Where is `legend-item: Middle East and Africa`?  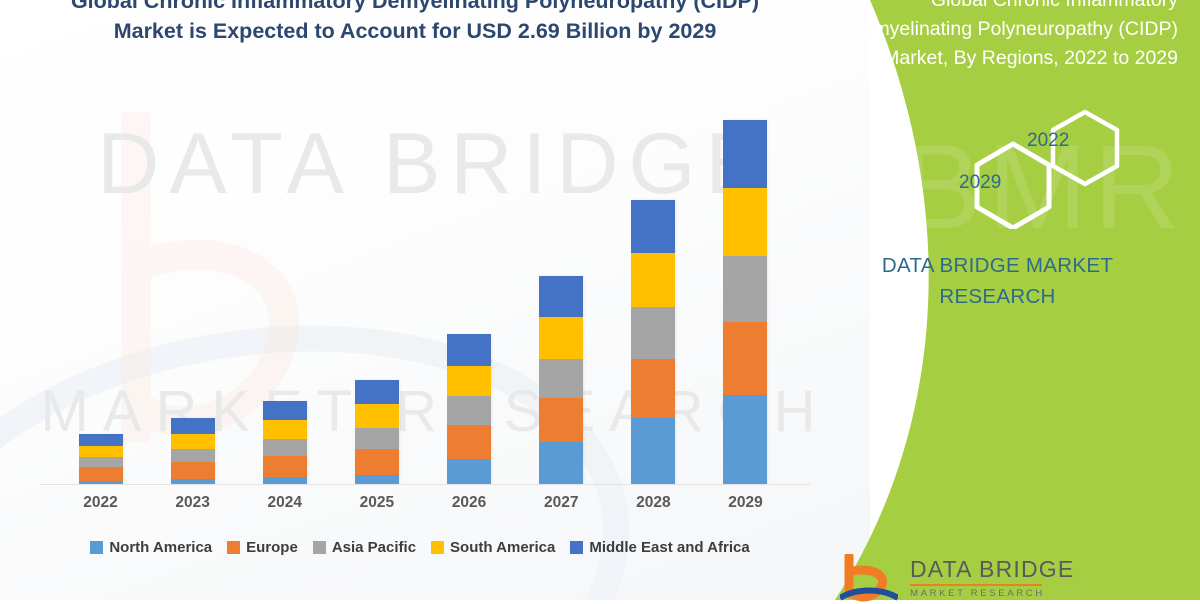 legend-item: Middle East and Africa is located at coordinates (660, 547).